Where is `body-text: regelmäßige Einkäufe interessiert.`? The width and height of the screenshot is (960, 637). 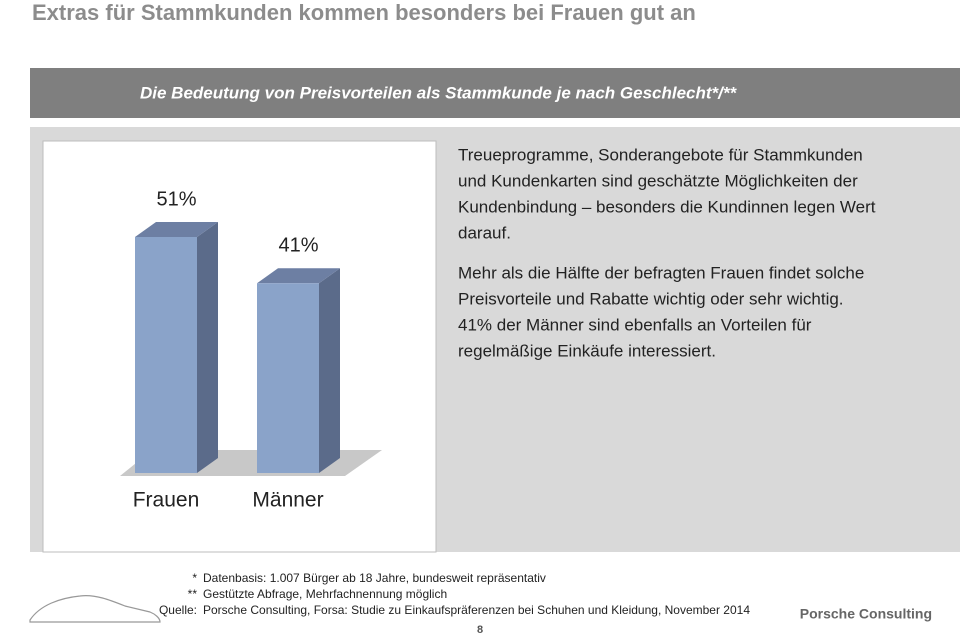
body-text: regelmäßige Einkäufe interessiert. is located at coordinates (587, 350).